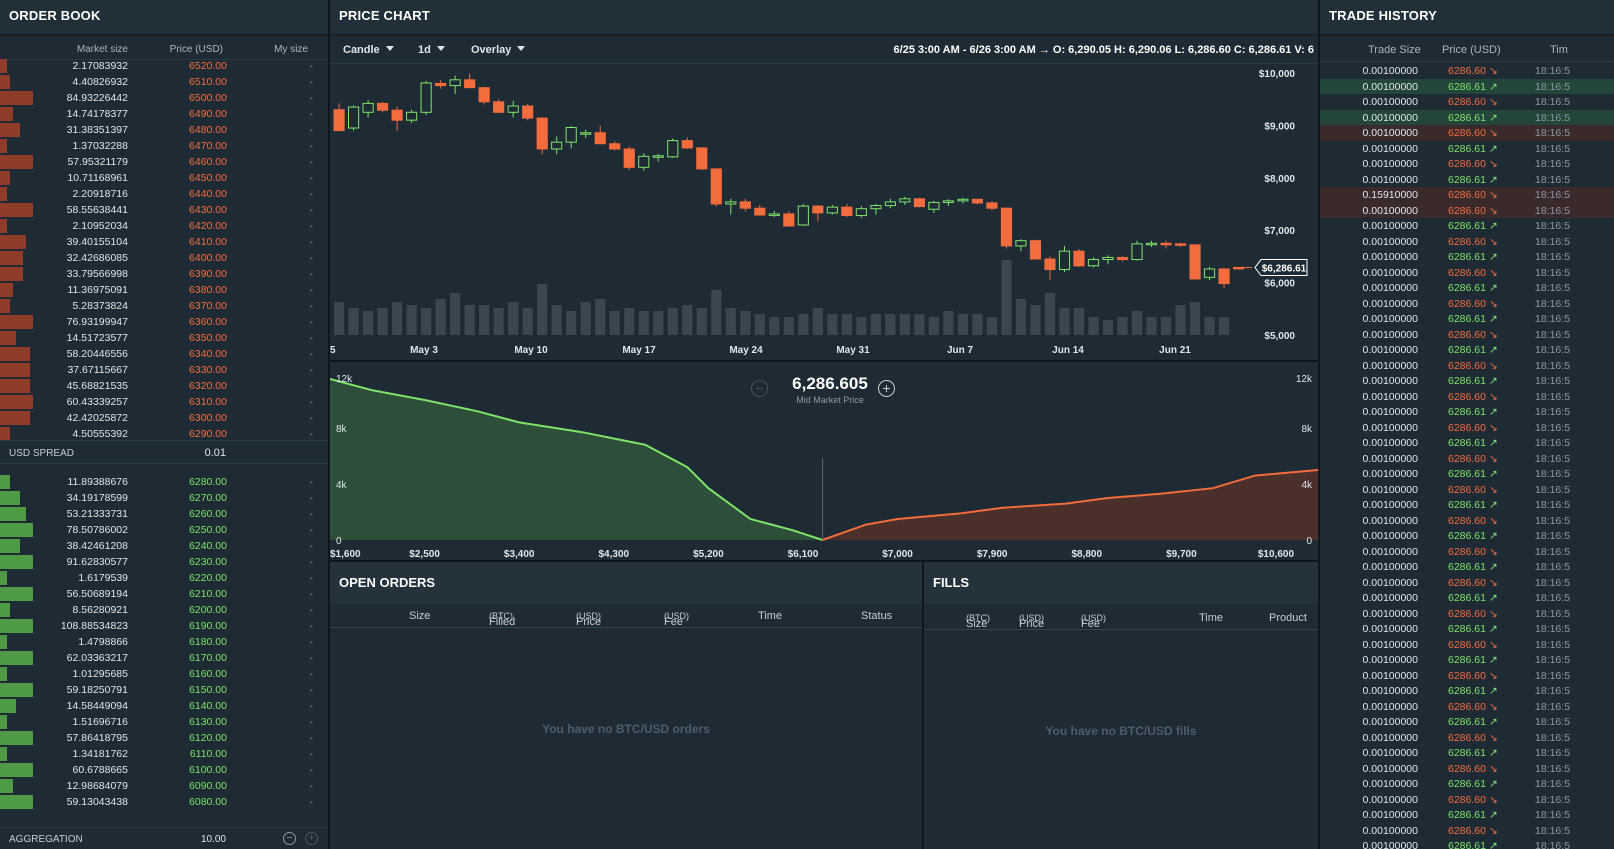 This screenshot has width=1614, height=849. I want to click on bid-row: 59.13043438 6080.00 -, so click(164, 802).